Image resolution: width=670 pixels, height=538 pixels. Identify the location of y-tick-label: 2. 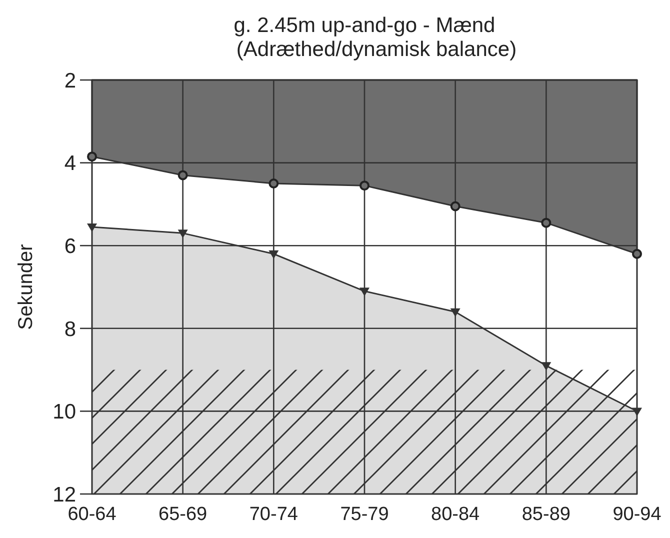
(70, 80).